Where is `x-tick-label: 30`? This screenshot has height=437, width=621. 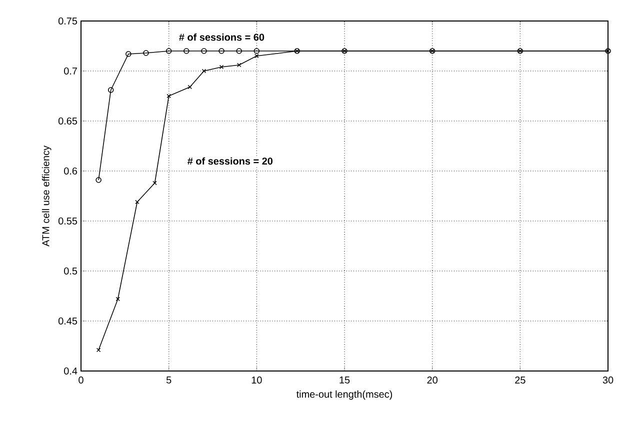
x-tick-label: 30 is located at coordinates (608, 380).